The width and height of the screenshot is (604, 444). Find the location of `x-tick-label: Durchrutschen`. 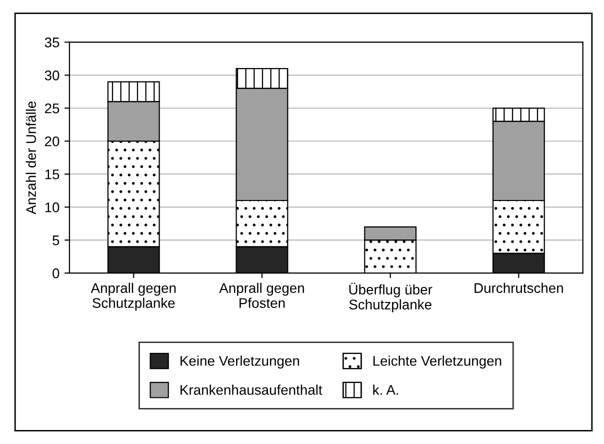

x-tick-label: Durchrutschen is located at coordinates (518, 287).